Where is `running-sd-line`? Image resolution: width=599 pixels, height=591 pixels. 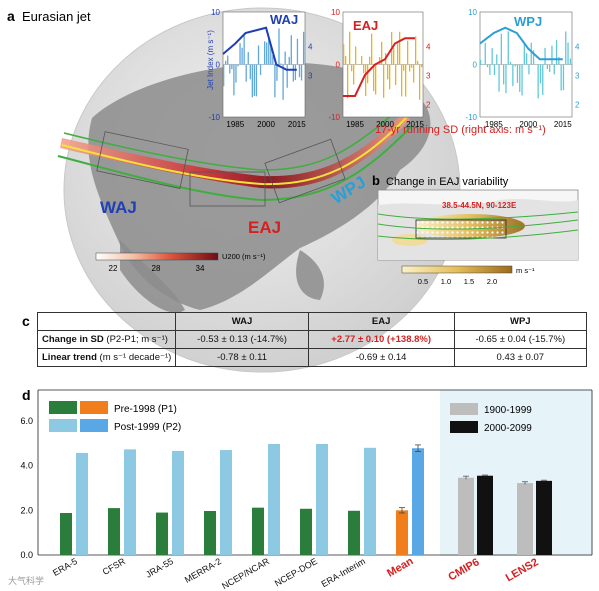
running-sd-line is located at coordinates (259, 48).